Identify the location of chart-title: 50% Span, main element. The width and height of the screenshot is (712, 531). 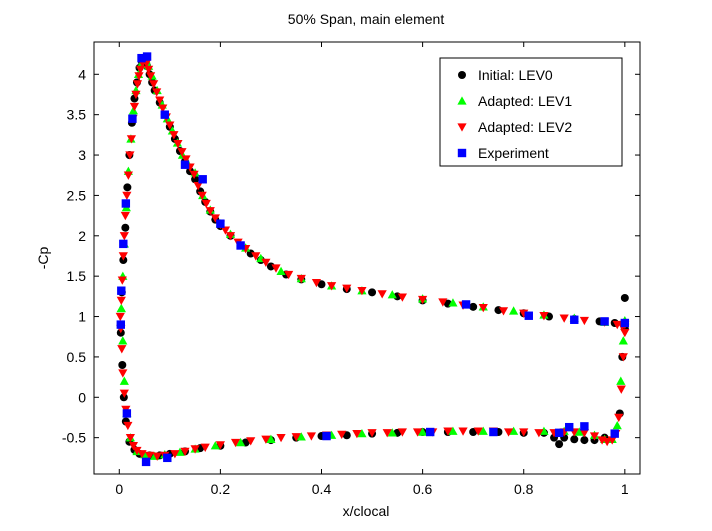
(366, 19).